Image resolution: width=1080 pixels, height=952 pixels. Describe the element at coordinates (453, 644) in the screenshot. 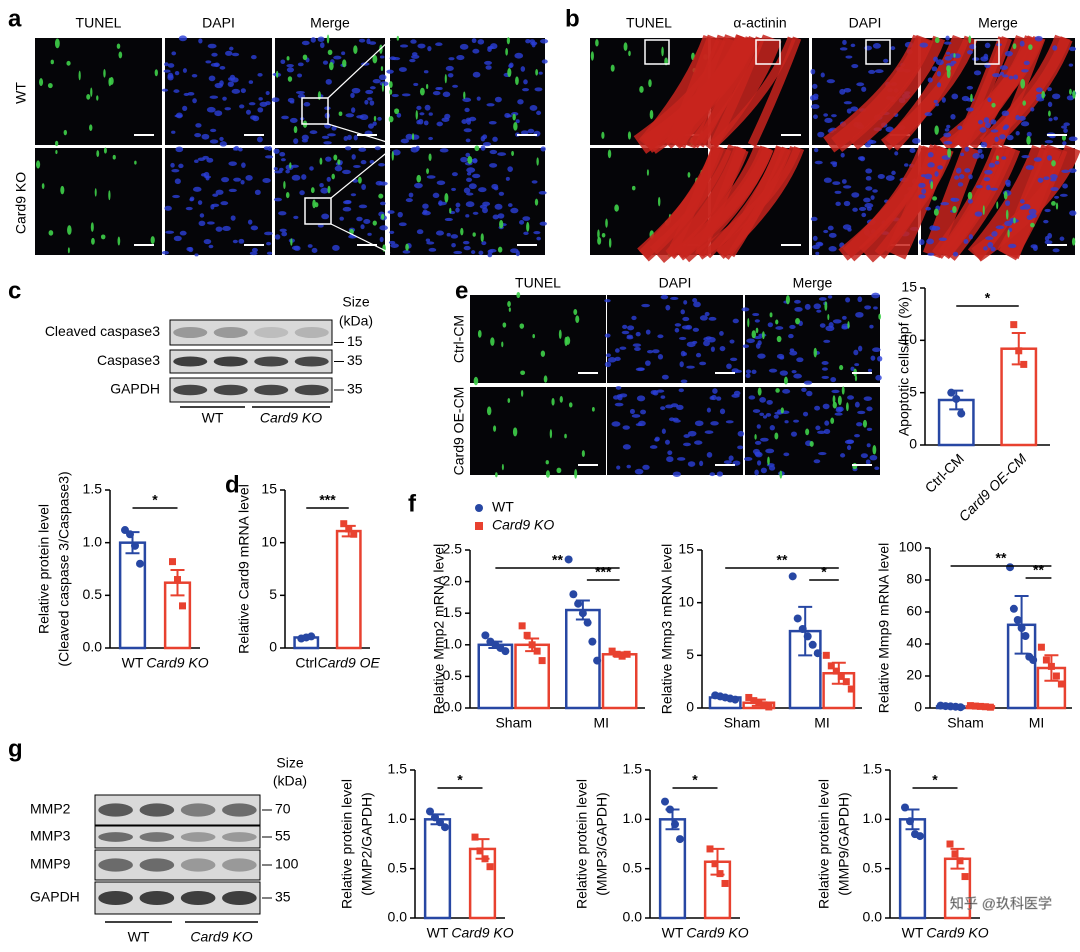

I see `y-tick-label: 1.0` at that location.